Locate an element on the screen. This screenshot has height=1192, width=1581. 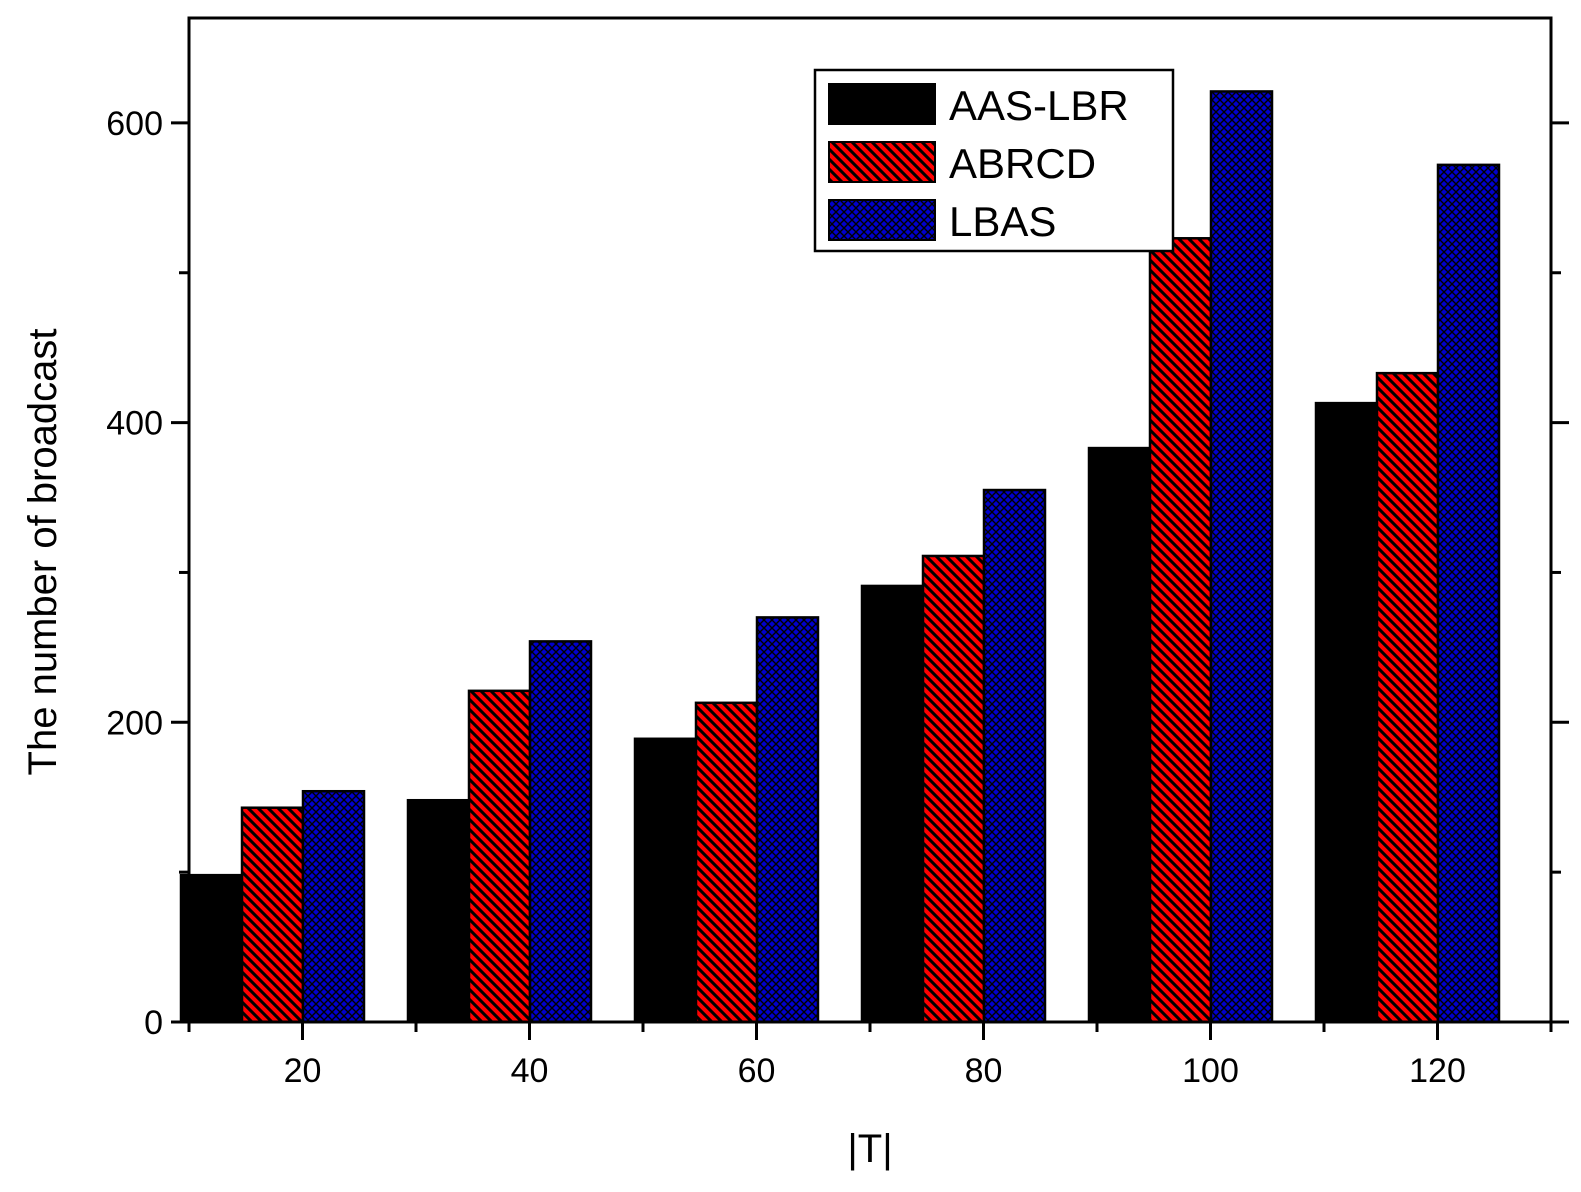
legend-label-aas-lbr: AAS-LBR is located at coordinates (1039, 105).